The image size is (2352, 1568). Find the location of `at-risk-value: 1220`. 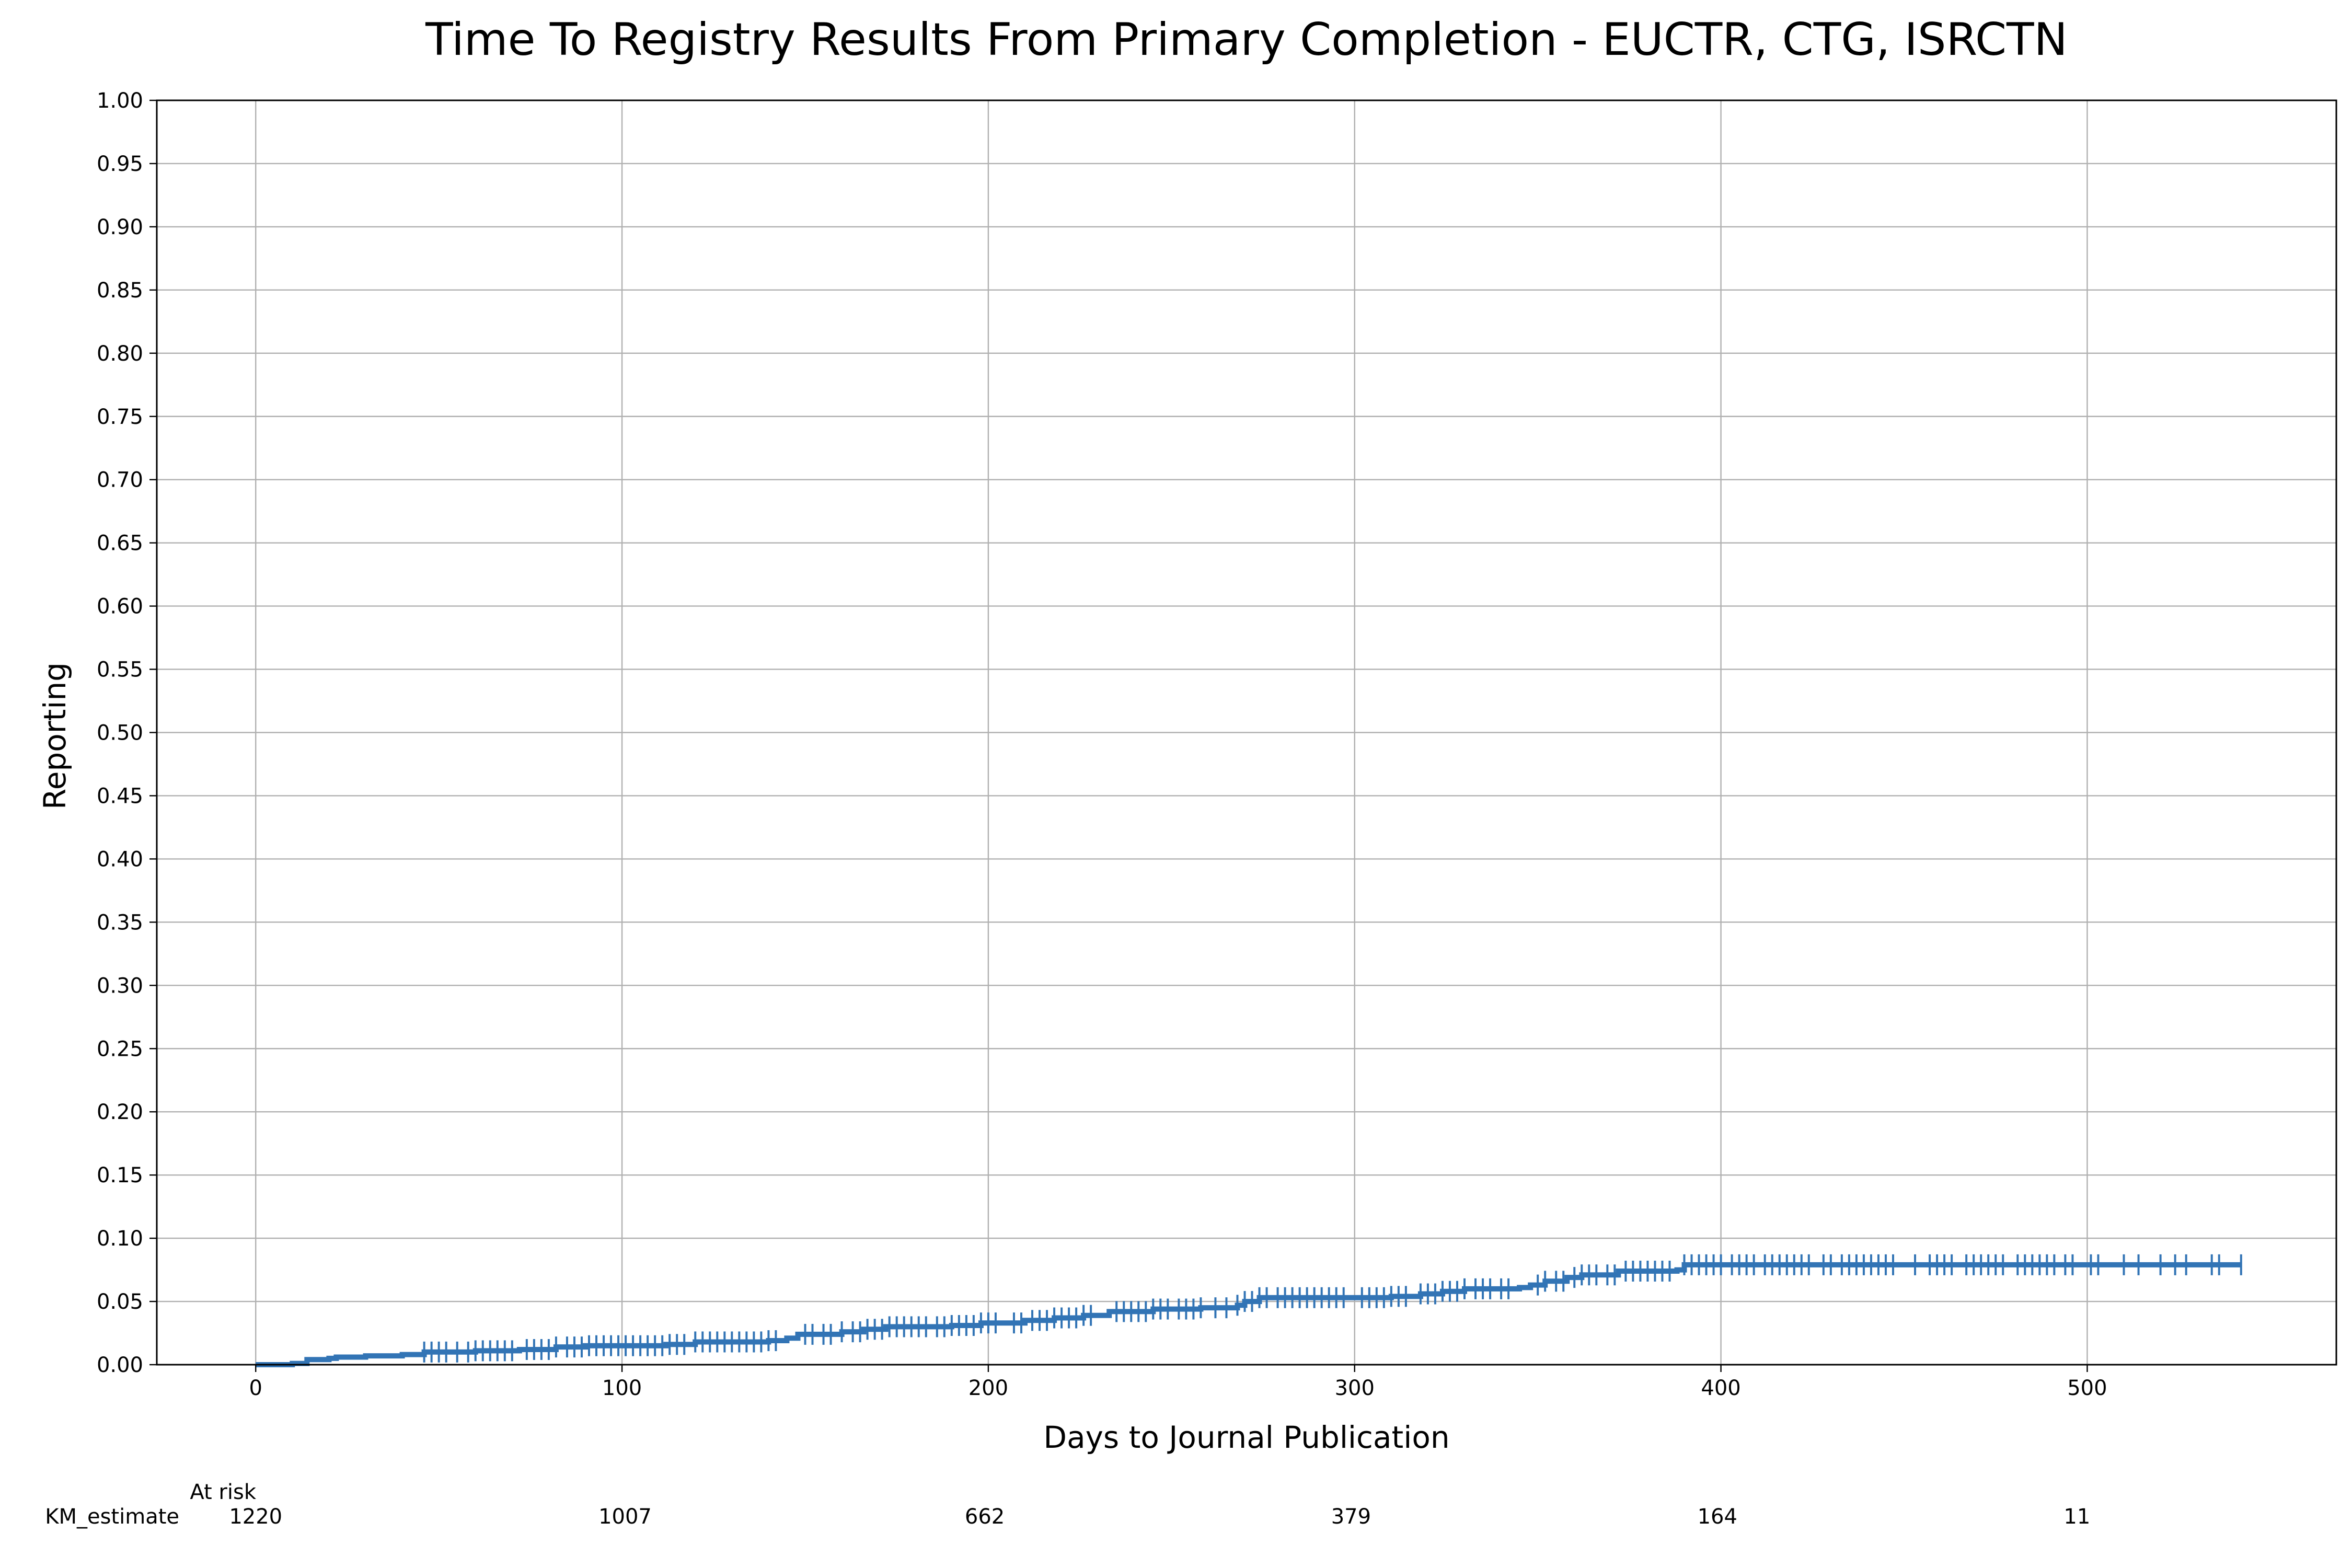

at-risk-value: 1220 is located at coordinates (255, 1517).